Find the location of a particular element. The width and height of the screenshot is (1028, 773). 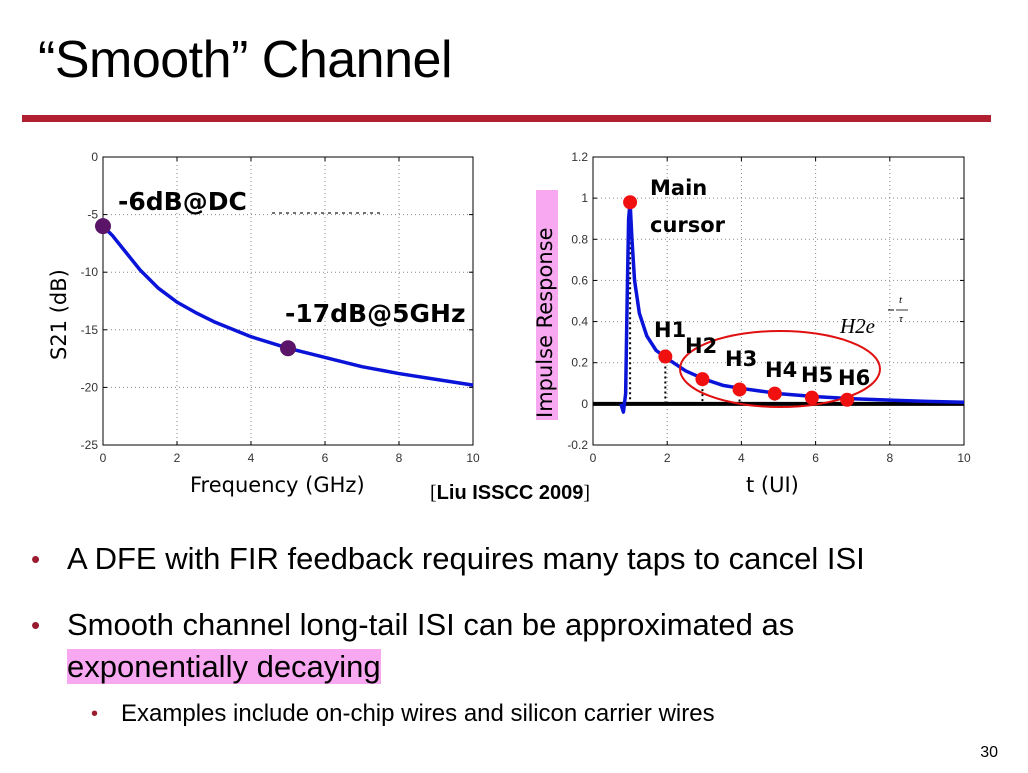

s21-markers is located at coordinates (195, 287).